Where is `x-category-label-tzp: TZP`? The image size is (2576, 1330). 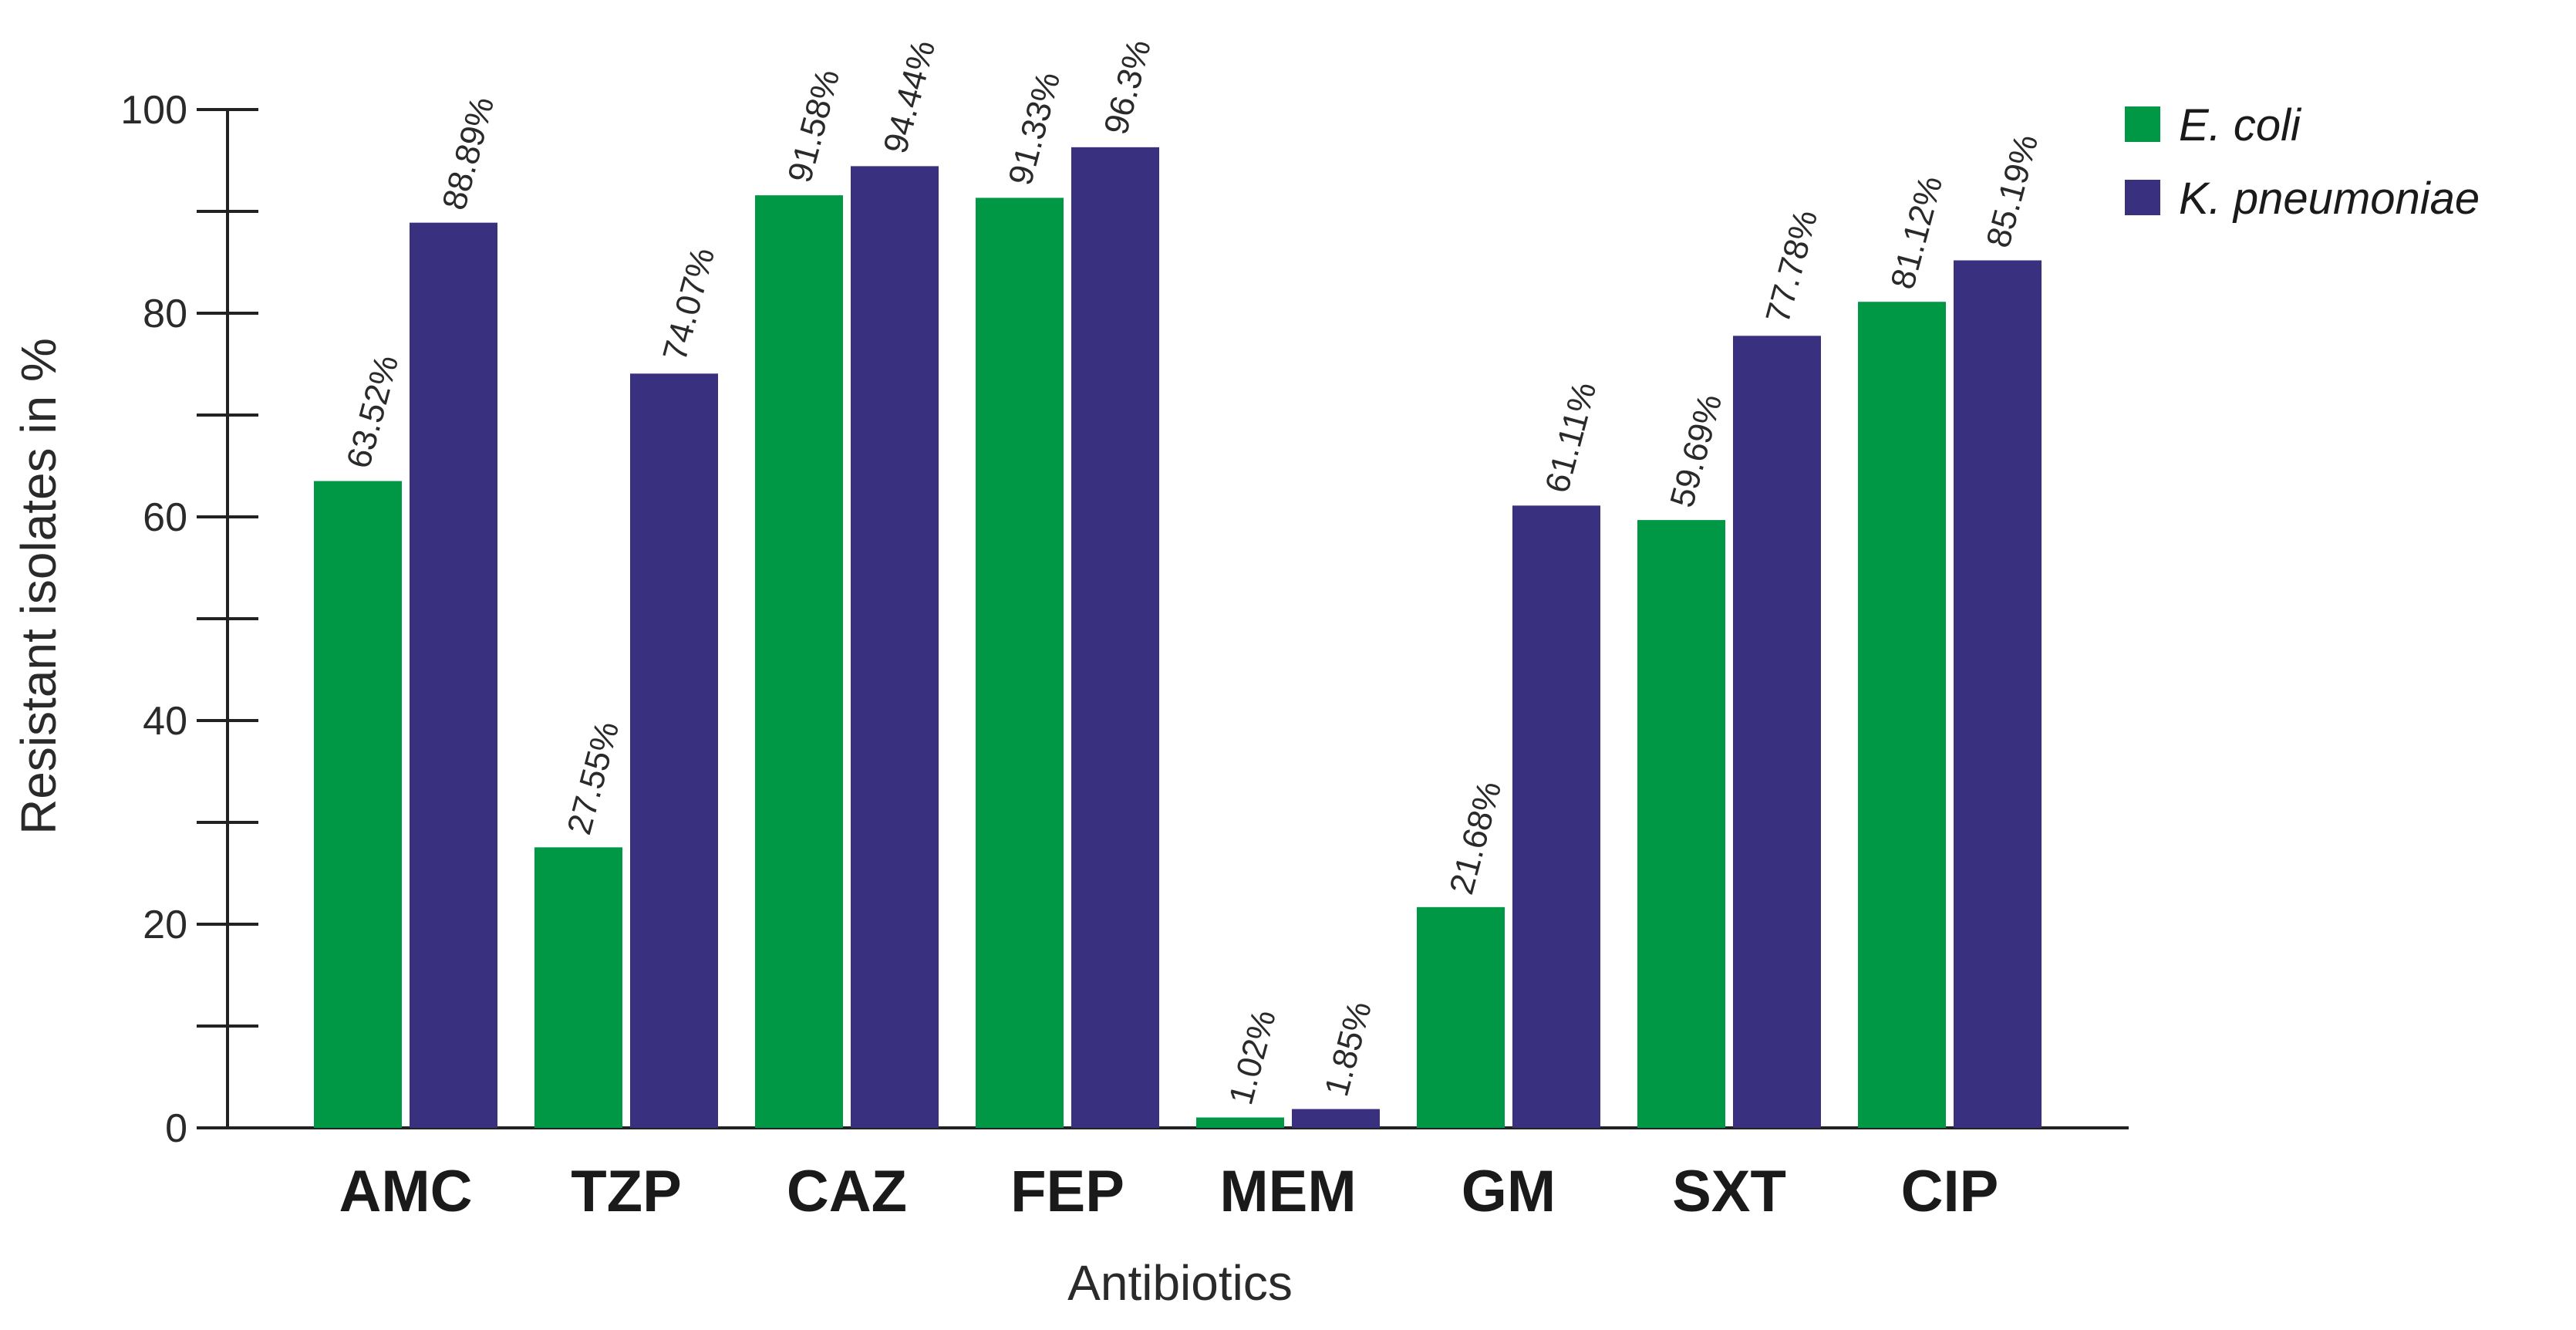 x-category-label-tzp: TZP is located at coordinates (626, 1191).